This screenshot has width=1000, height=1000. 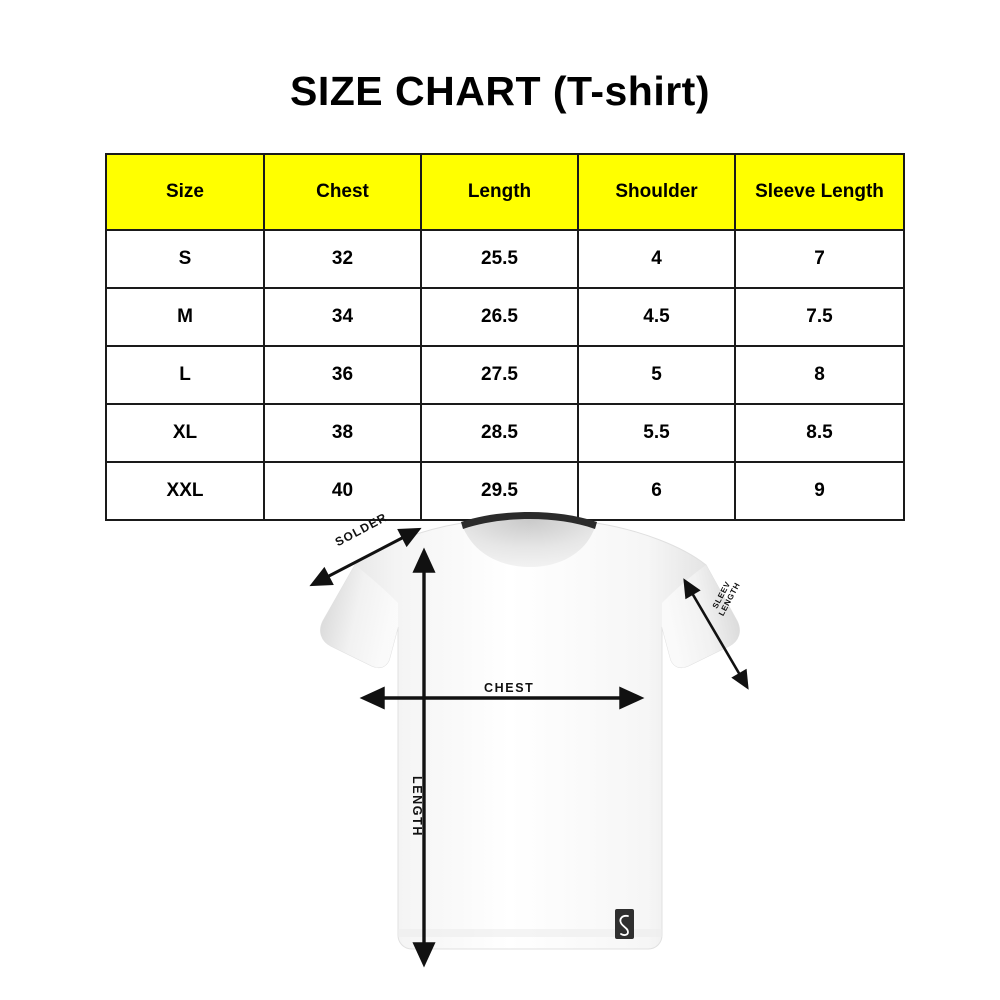 I want to click on cell-chest: 32, so click(x=342, y=259).